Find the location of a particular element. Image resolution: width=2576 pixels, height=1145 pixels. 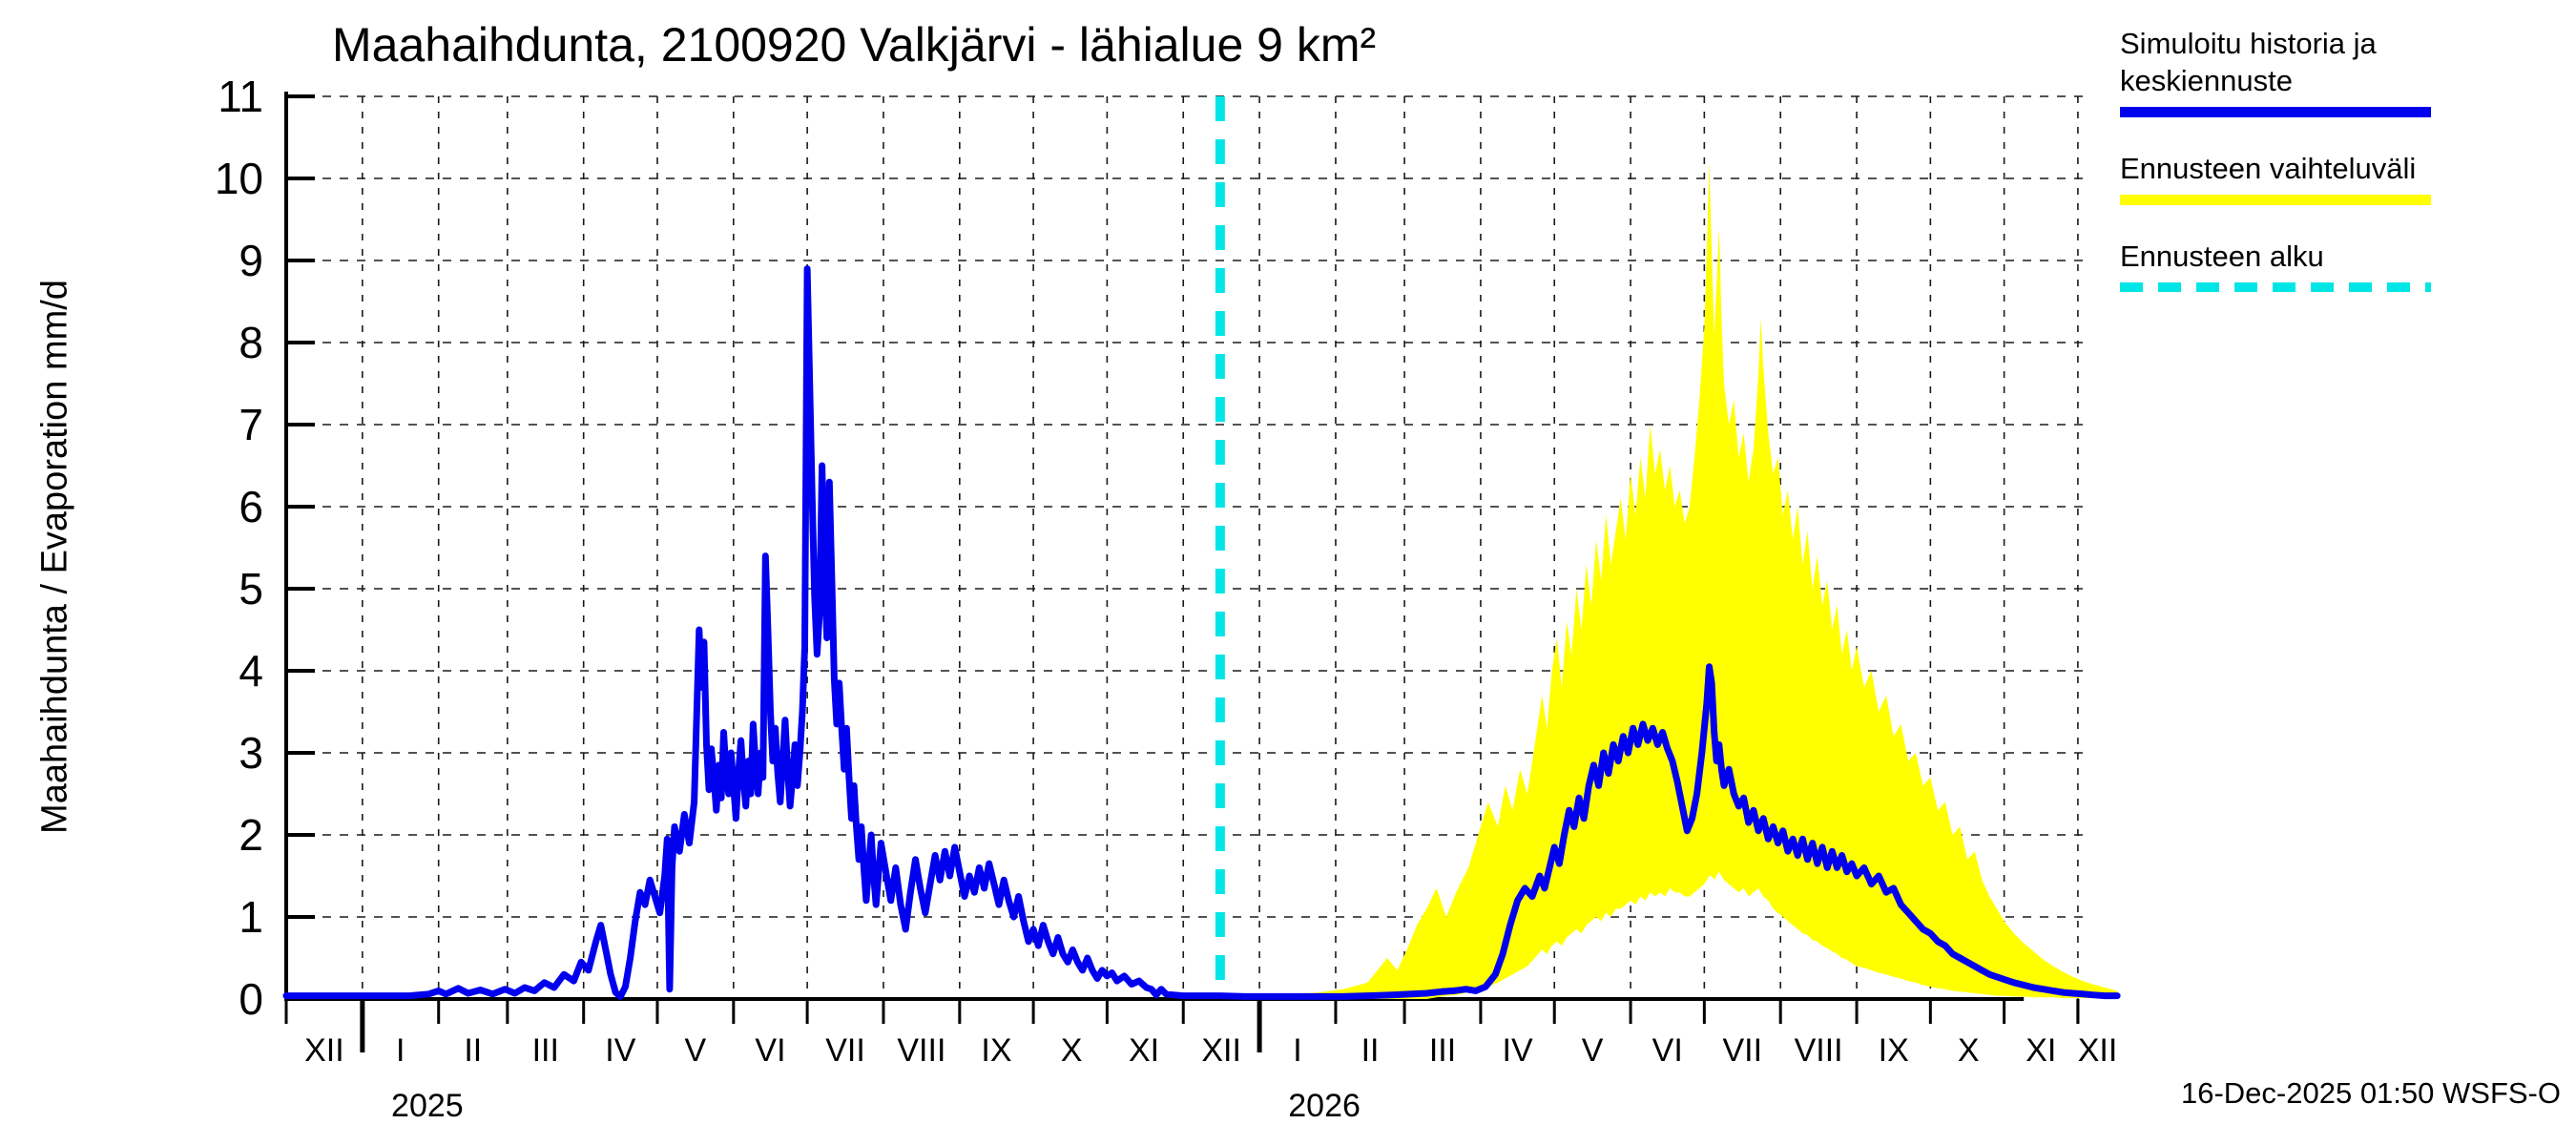

timestamp: 16-Dec-2025 01:50 WSFS-O is located at coordinates (2370, 1093).